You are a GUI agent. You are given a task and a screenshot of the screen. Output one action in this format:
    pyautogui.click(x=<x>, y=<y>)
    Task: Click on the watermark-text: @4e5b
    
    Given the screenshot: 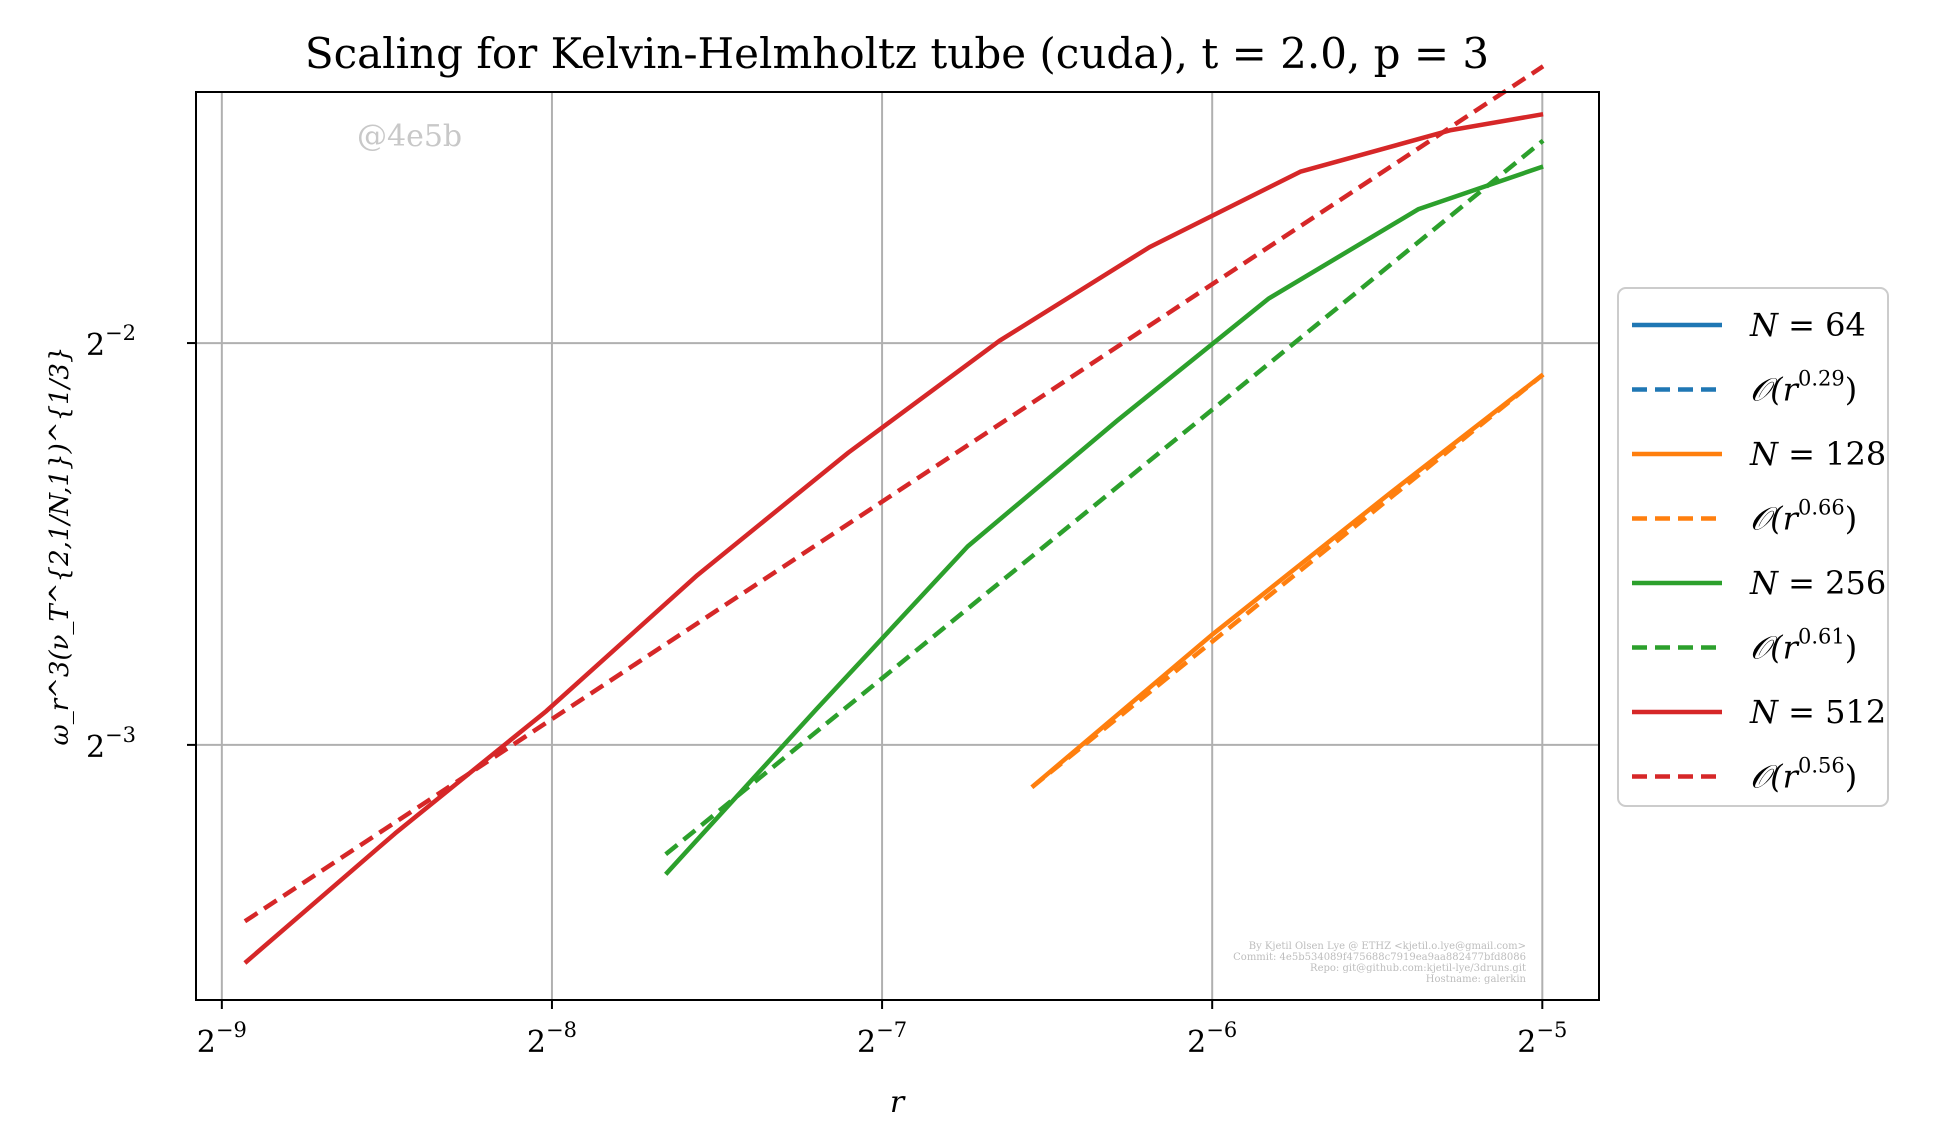 What is the action you would take?
    pyautogui.click(x=409, y=136)
    